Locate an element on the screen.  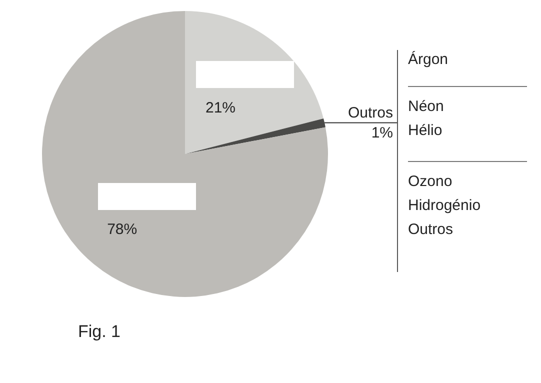
data-label: 1% is located at coordinates (382, 133).